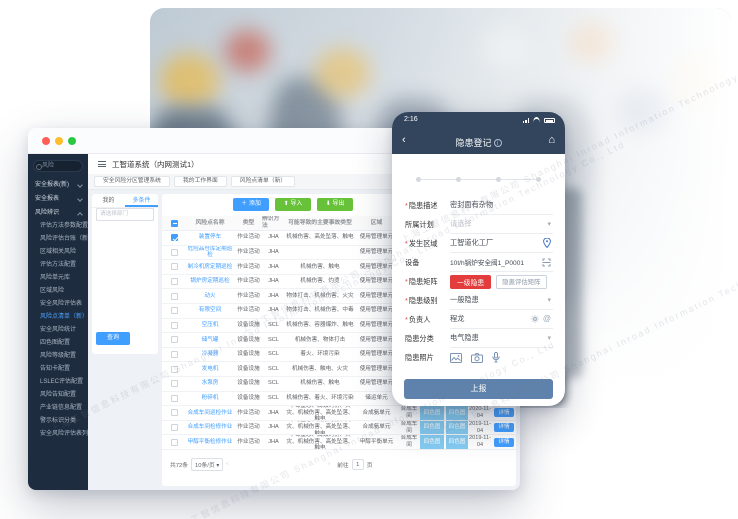 The height and width of the screenshot is (519, 738). Describe the element at coordinates (59, 141) in the screenshot. I see `minimize-window-button` at that location.